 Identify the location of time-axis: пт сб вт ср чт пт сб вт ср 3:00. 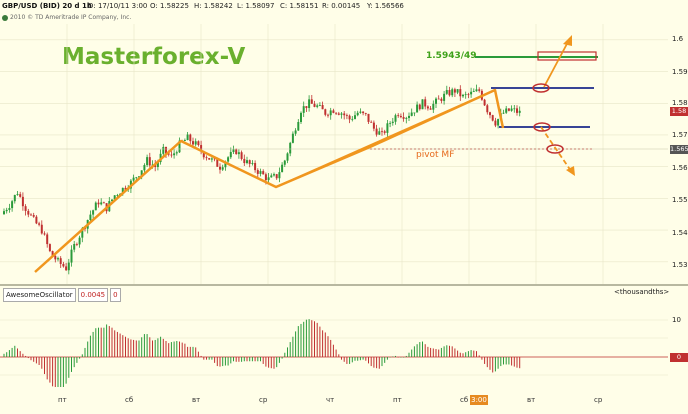
(334, 404).